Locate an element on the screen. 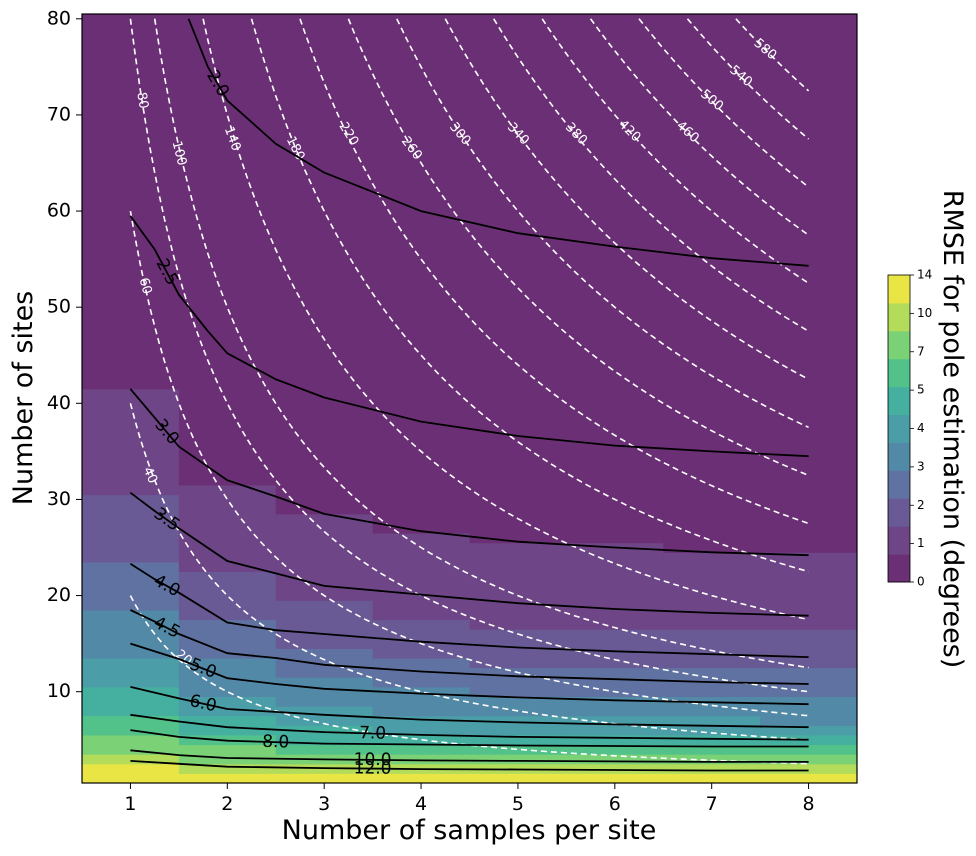  x-tick-label: 4 is located at coordinates (421, 804).